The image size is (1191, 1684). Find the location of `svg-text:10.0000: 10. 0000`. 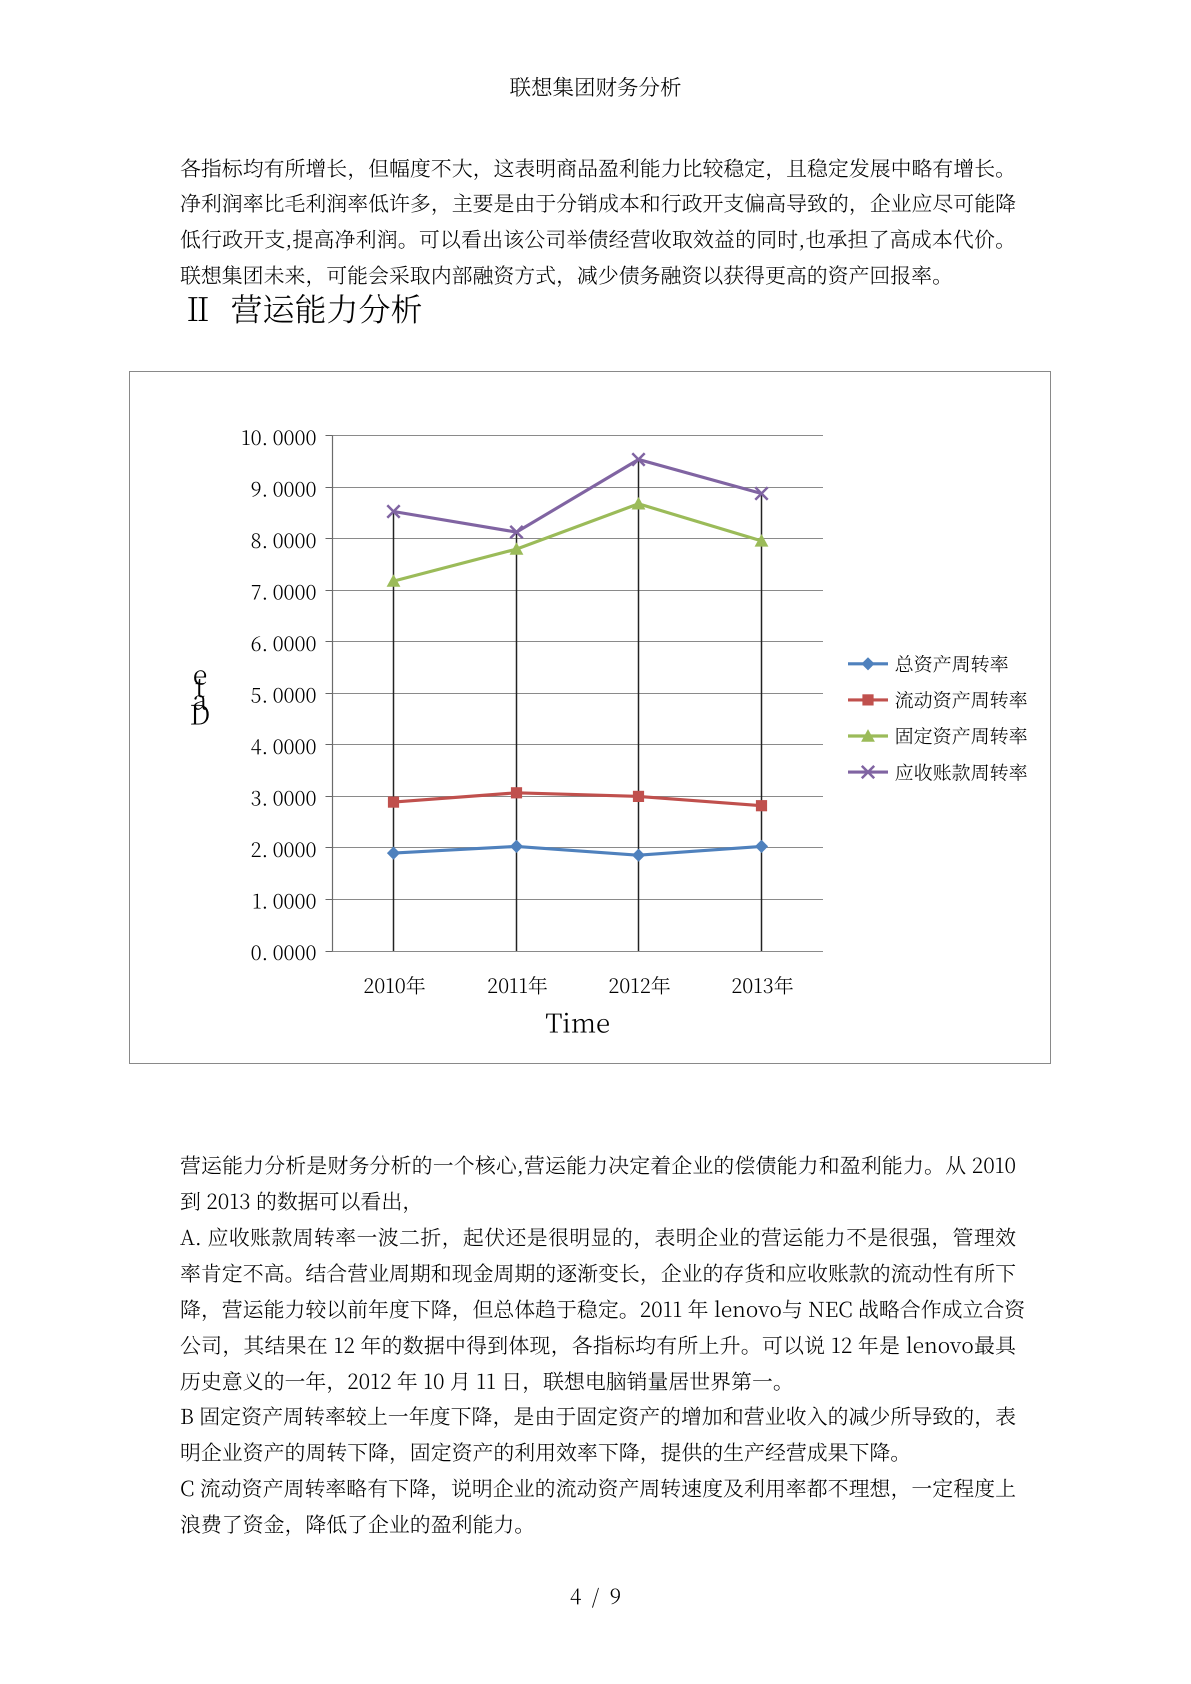

svg-text:10.0000: 10. 0000 is located at coordinates (278, 436).